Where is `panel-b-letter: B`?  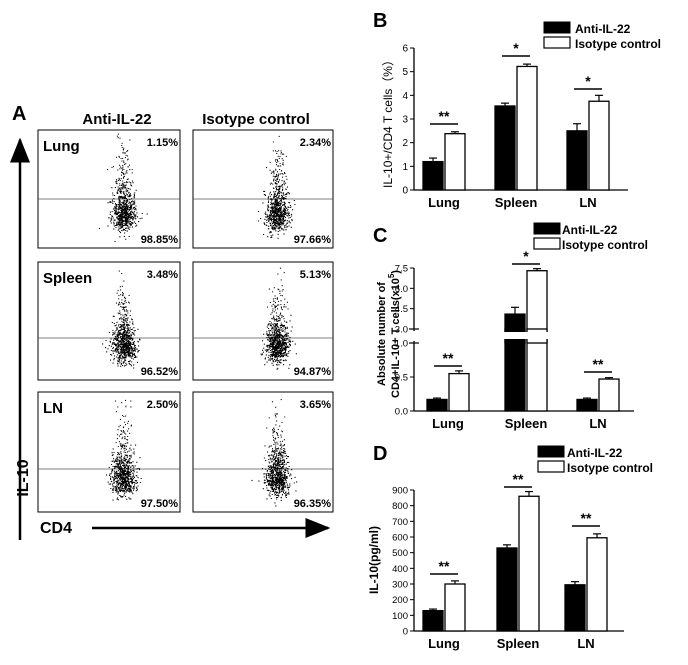
panel-b-letter: B is located at coordinates (380, 21).